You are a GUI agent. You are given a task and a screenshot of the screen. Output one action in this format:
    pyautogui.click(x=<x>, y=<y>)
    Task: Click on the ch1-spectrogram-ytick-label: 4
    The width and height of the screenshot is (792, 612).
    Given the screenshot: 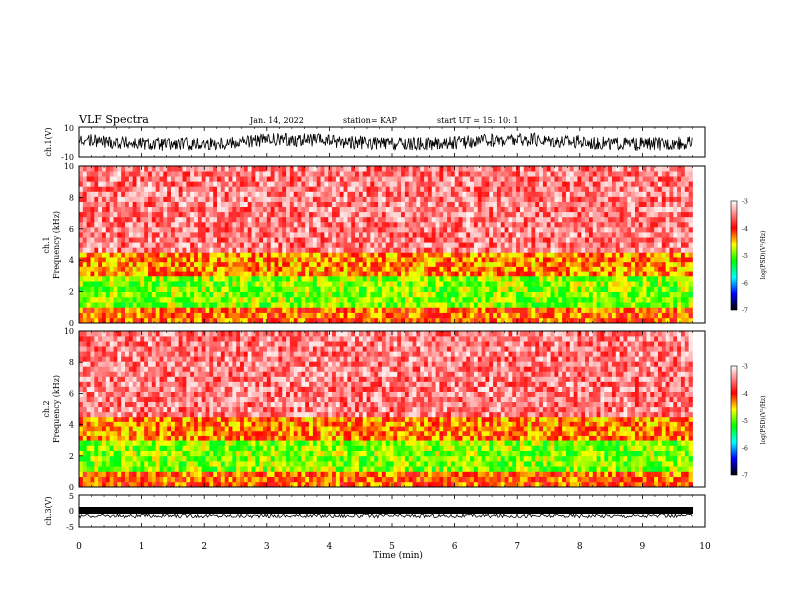 What is the action you would take?
    pyautogui.click(x=71, y=260)
    